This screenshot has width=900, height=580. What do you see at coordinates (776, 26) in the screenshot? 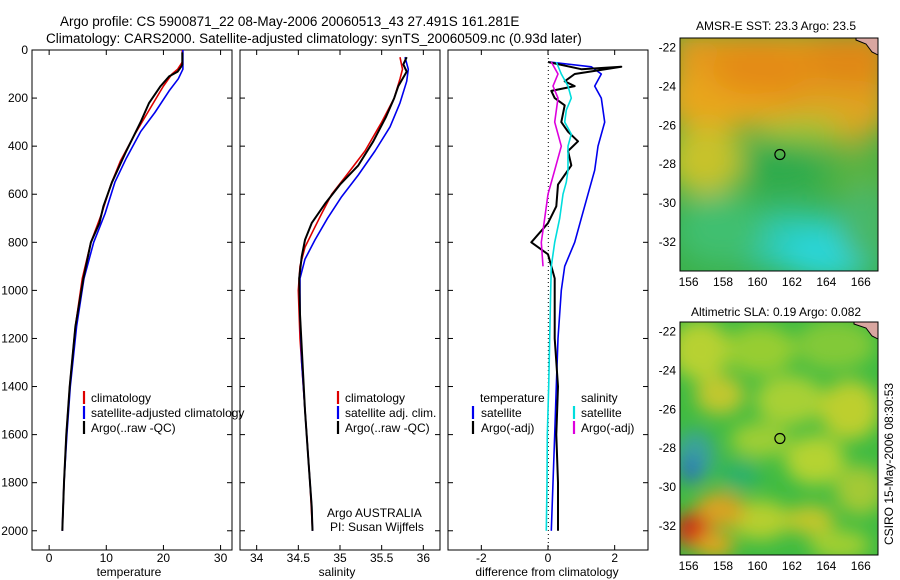
I see `sst-map-title: AMSR-E SST: 23.3 Argo: 23.5` at bounding box center [776, 26].